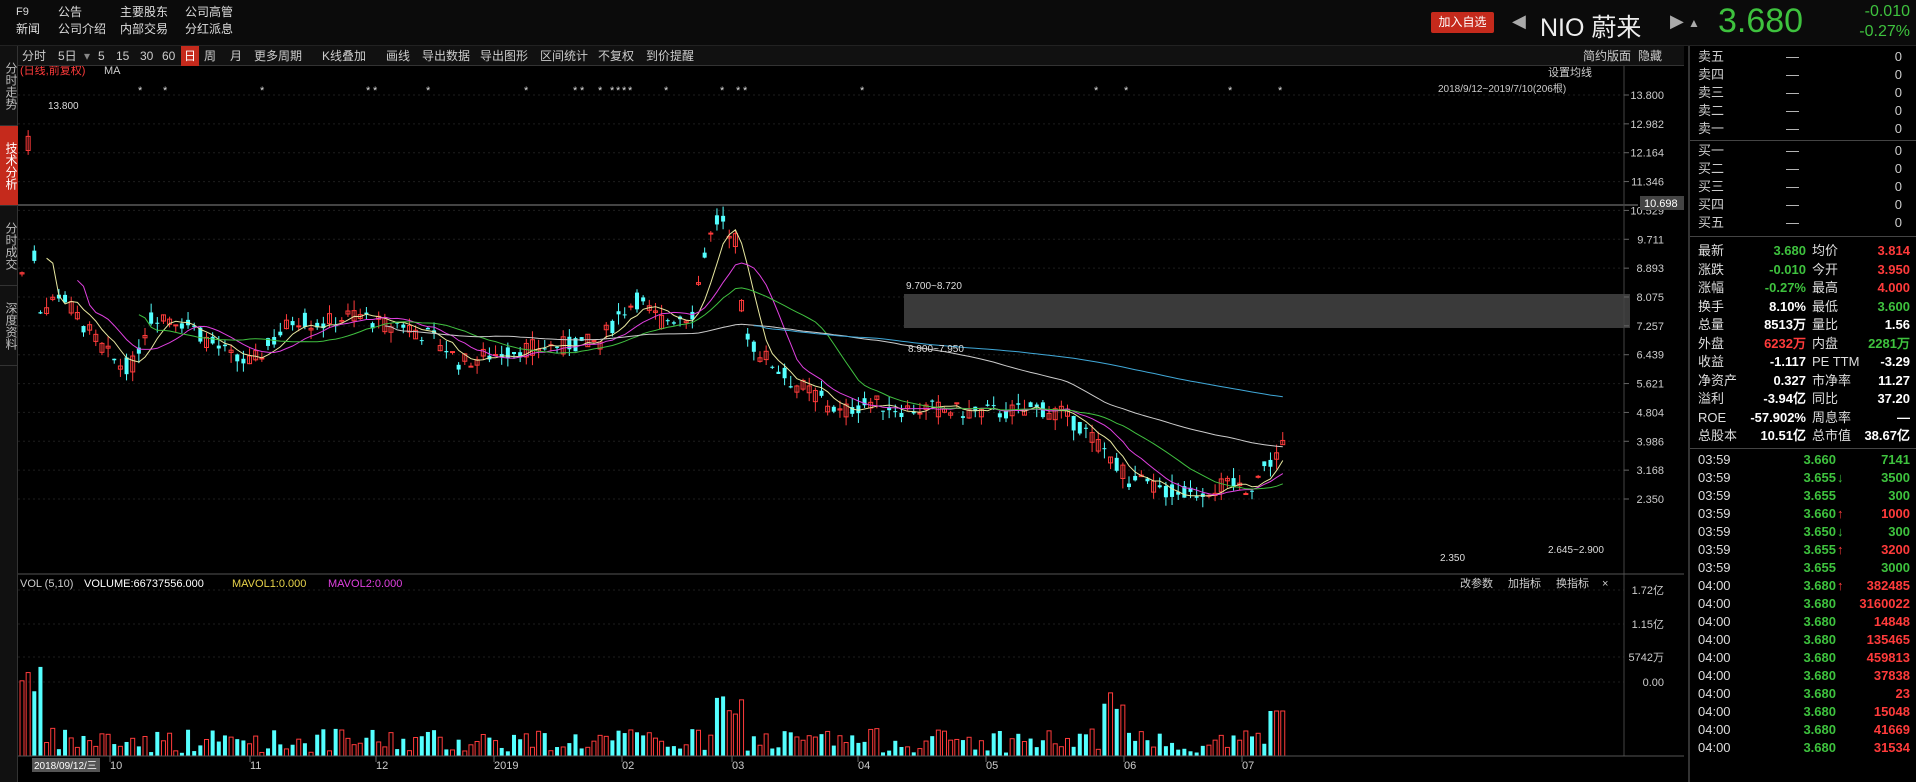 The width and height of the screenshot is (1916, 782). Describe the element at coordinates (22, 12) in the screenshot. I see `f9-label: F9` at that location.